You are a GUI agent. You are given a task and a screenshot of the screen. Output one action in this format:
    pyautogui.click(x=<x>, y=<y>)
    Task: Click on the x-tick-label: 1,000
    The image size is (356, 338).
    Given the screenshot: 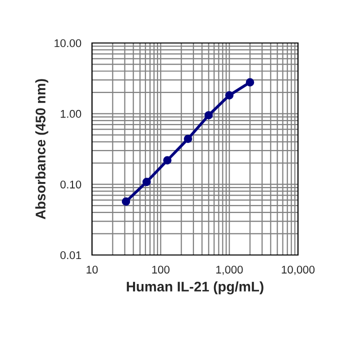 What is the action you would take?
    pyautogui.click(x=229, y=270)
    